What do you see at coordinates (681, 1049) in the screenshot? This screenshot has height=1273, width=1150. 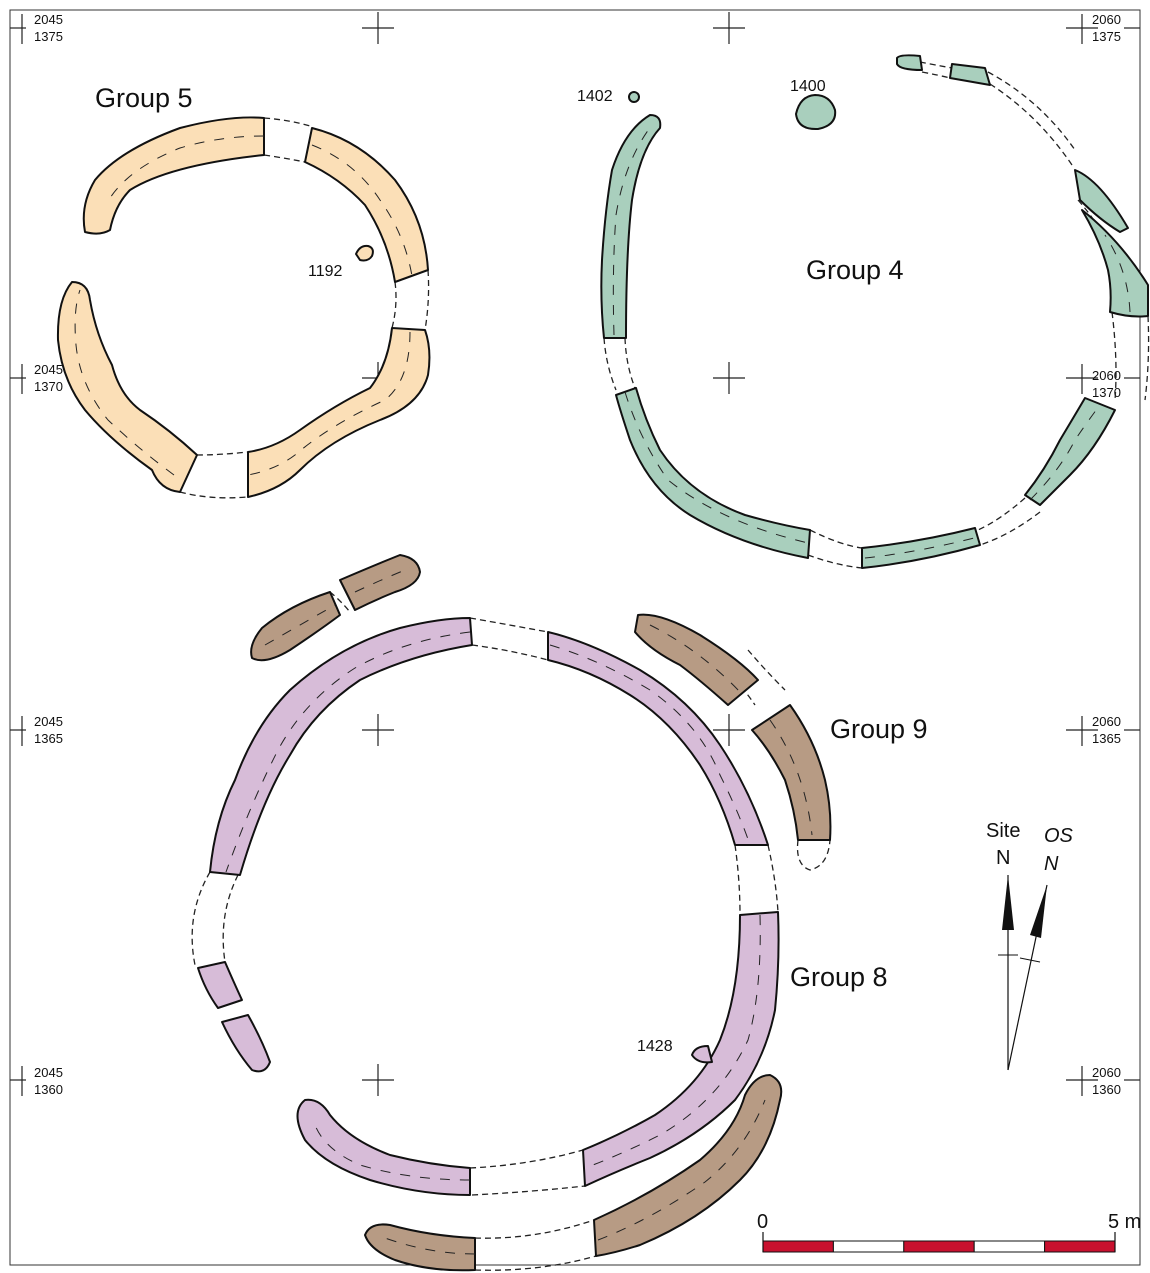 I see `group8-segment-east` at bounding box center [681, 1049].